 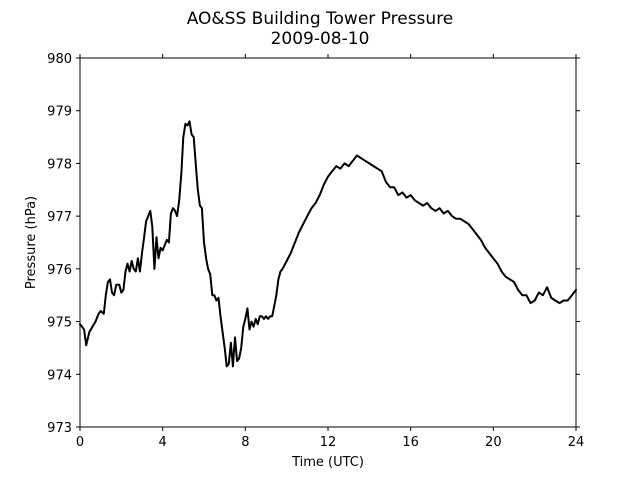 What do you see at coordinates (59, 112) in the screenshot?
I see `y-tick-label: 979` at bounding box center [59, 112].